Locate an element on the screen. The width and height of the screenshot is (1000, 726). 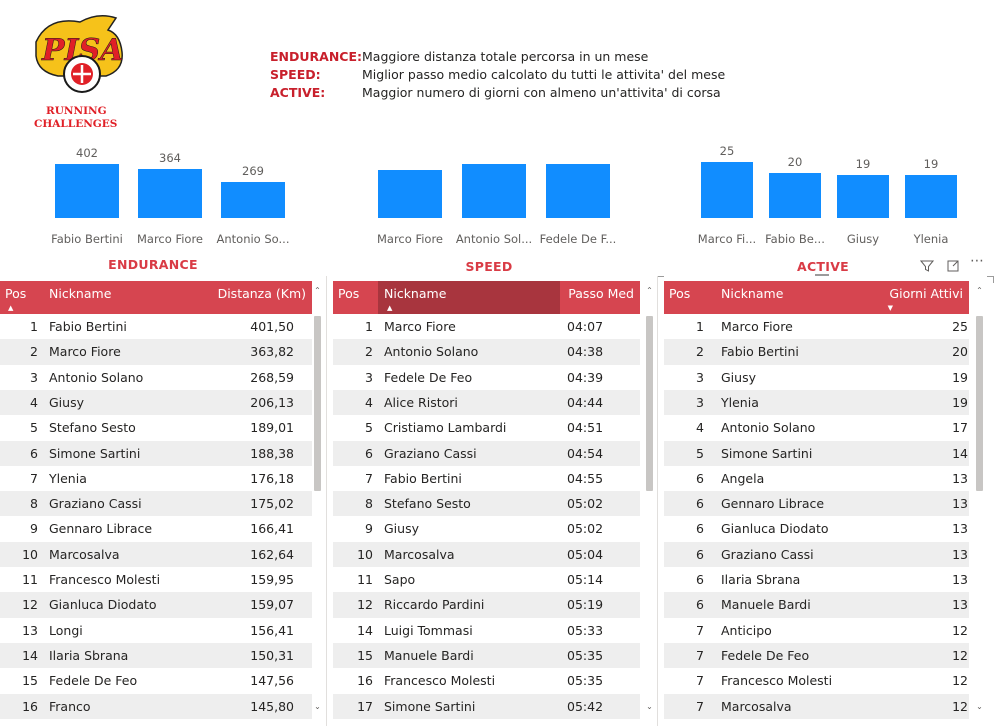
filter-icon is located at coordinates (927, 266).